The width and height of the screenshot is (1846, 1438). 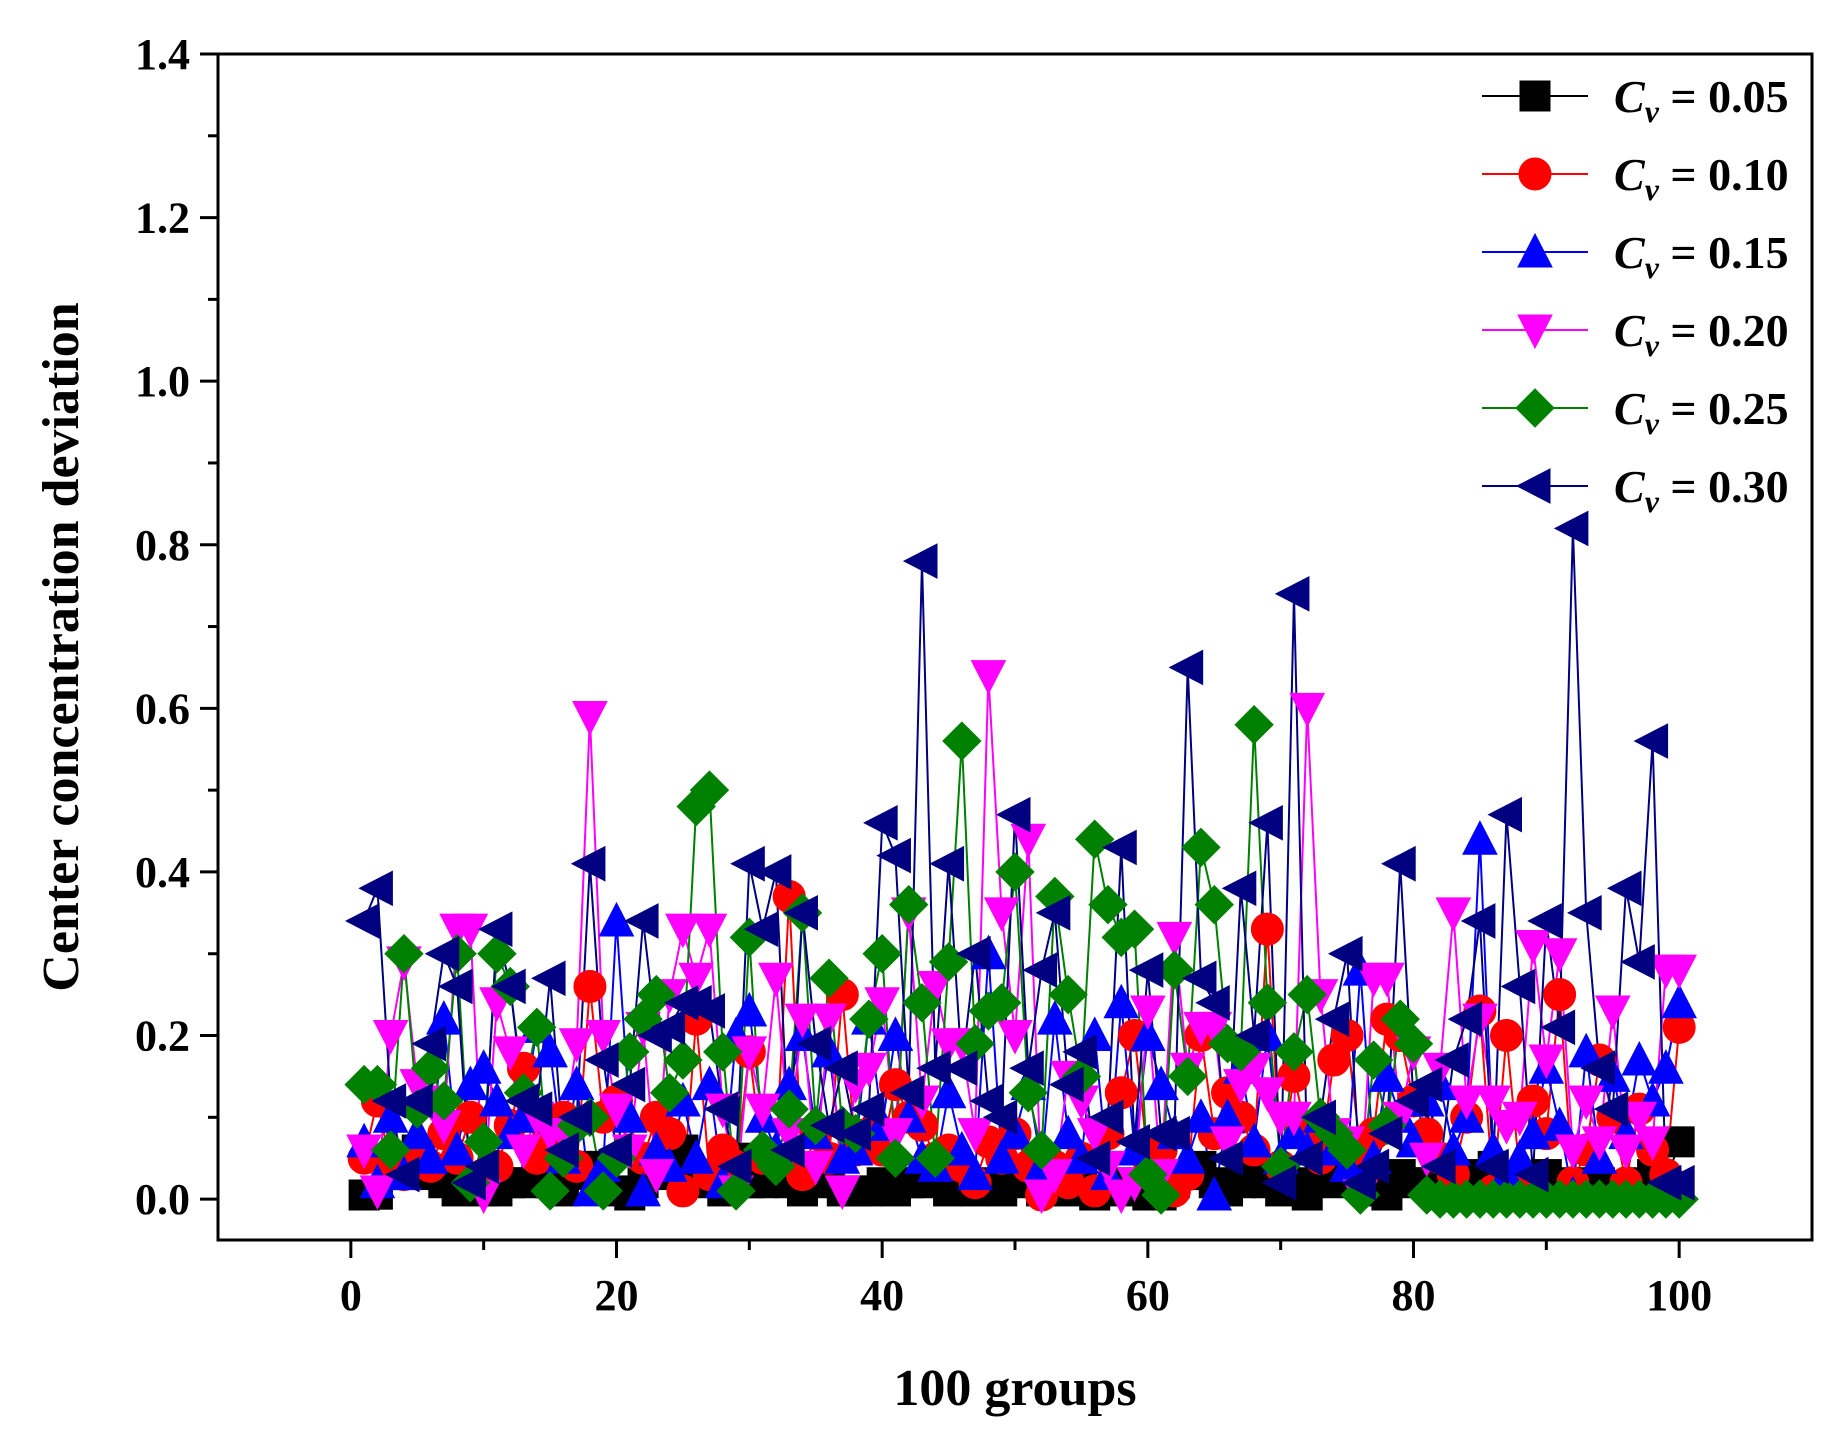 I want to click on x-axis: 0 20 40 60 80 100, so click(x=1026, y=1280).